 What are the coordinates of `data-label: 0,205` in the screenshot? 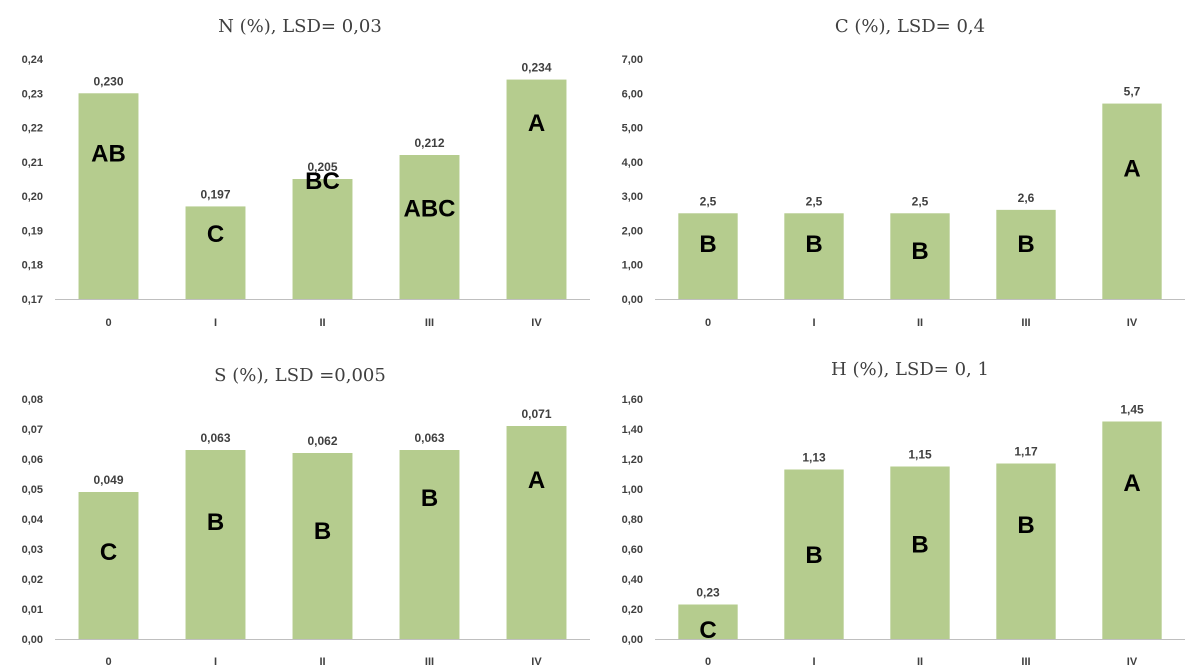 It's located at (322, 167).